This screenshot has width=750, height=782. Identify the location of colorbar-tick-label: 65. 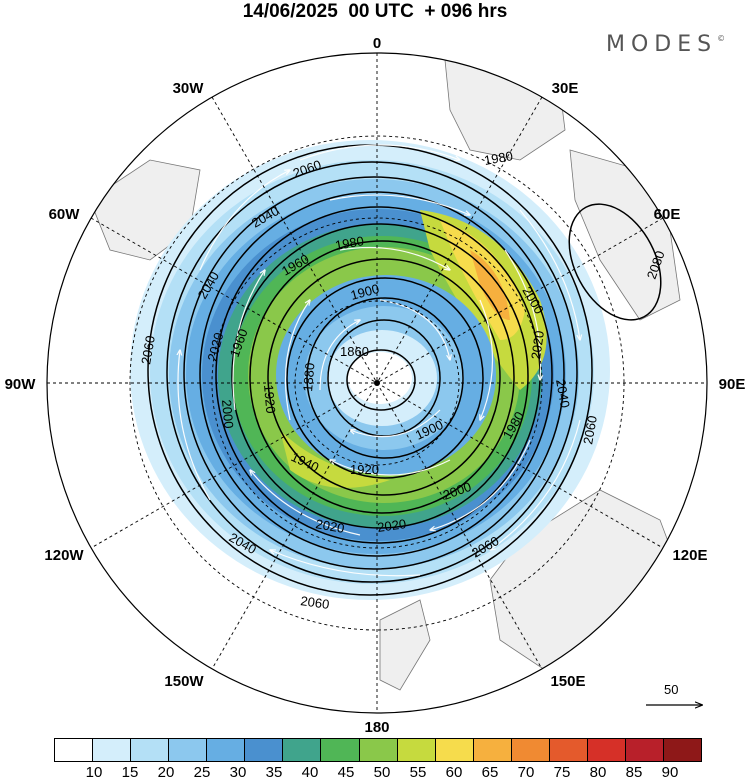
(490, 772).